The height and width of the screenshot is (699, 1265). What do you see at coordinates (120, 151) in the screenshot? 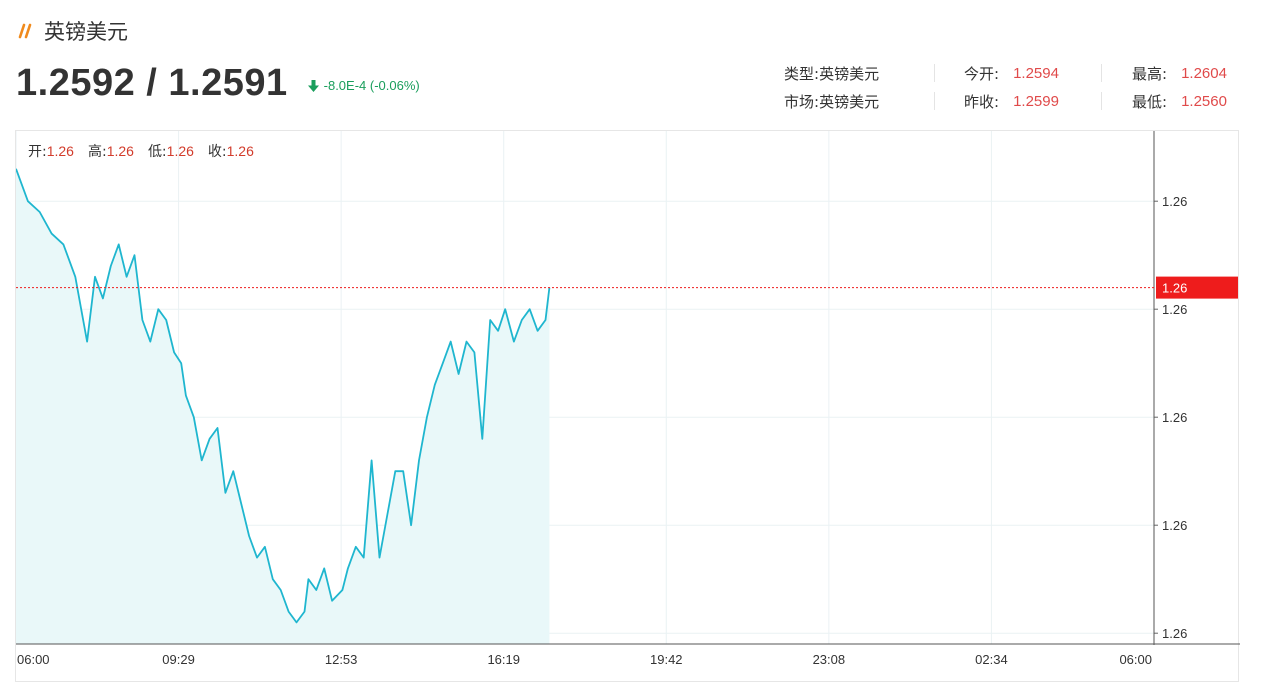
I see `ohlc-high-value: 1.26` at bounding box center [120, 151].